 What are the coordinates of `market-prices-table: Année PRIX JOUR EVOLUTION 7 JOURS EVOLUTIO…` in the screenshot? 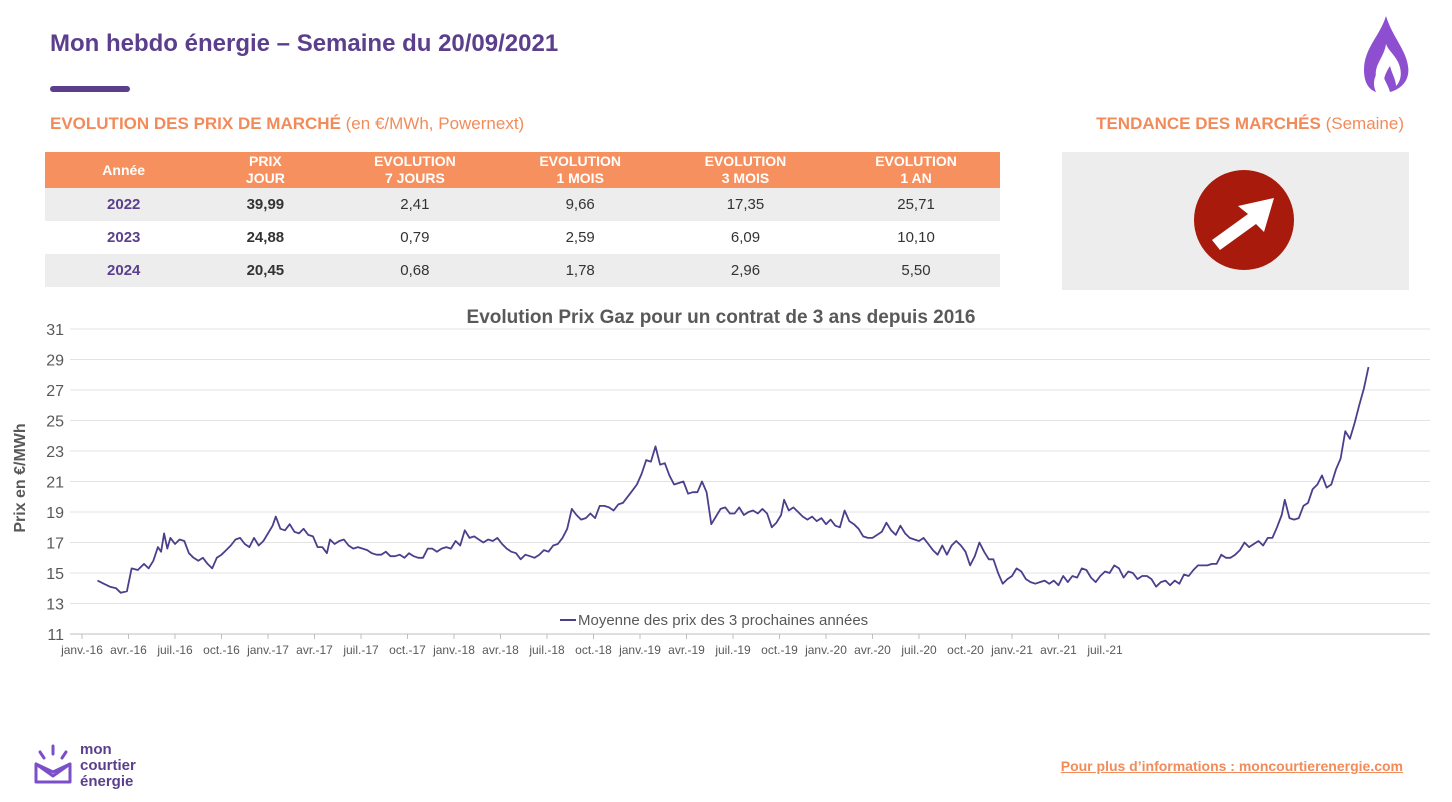 It's located at (522, 219).